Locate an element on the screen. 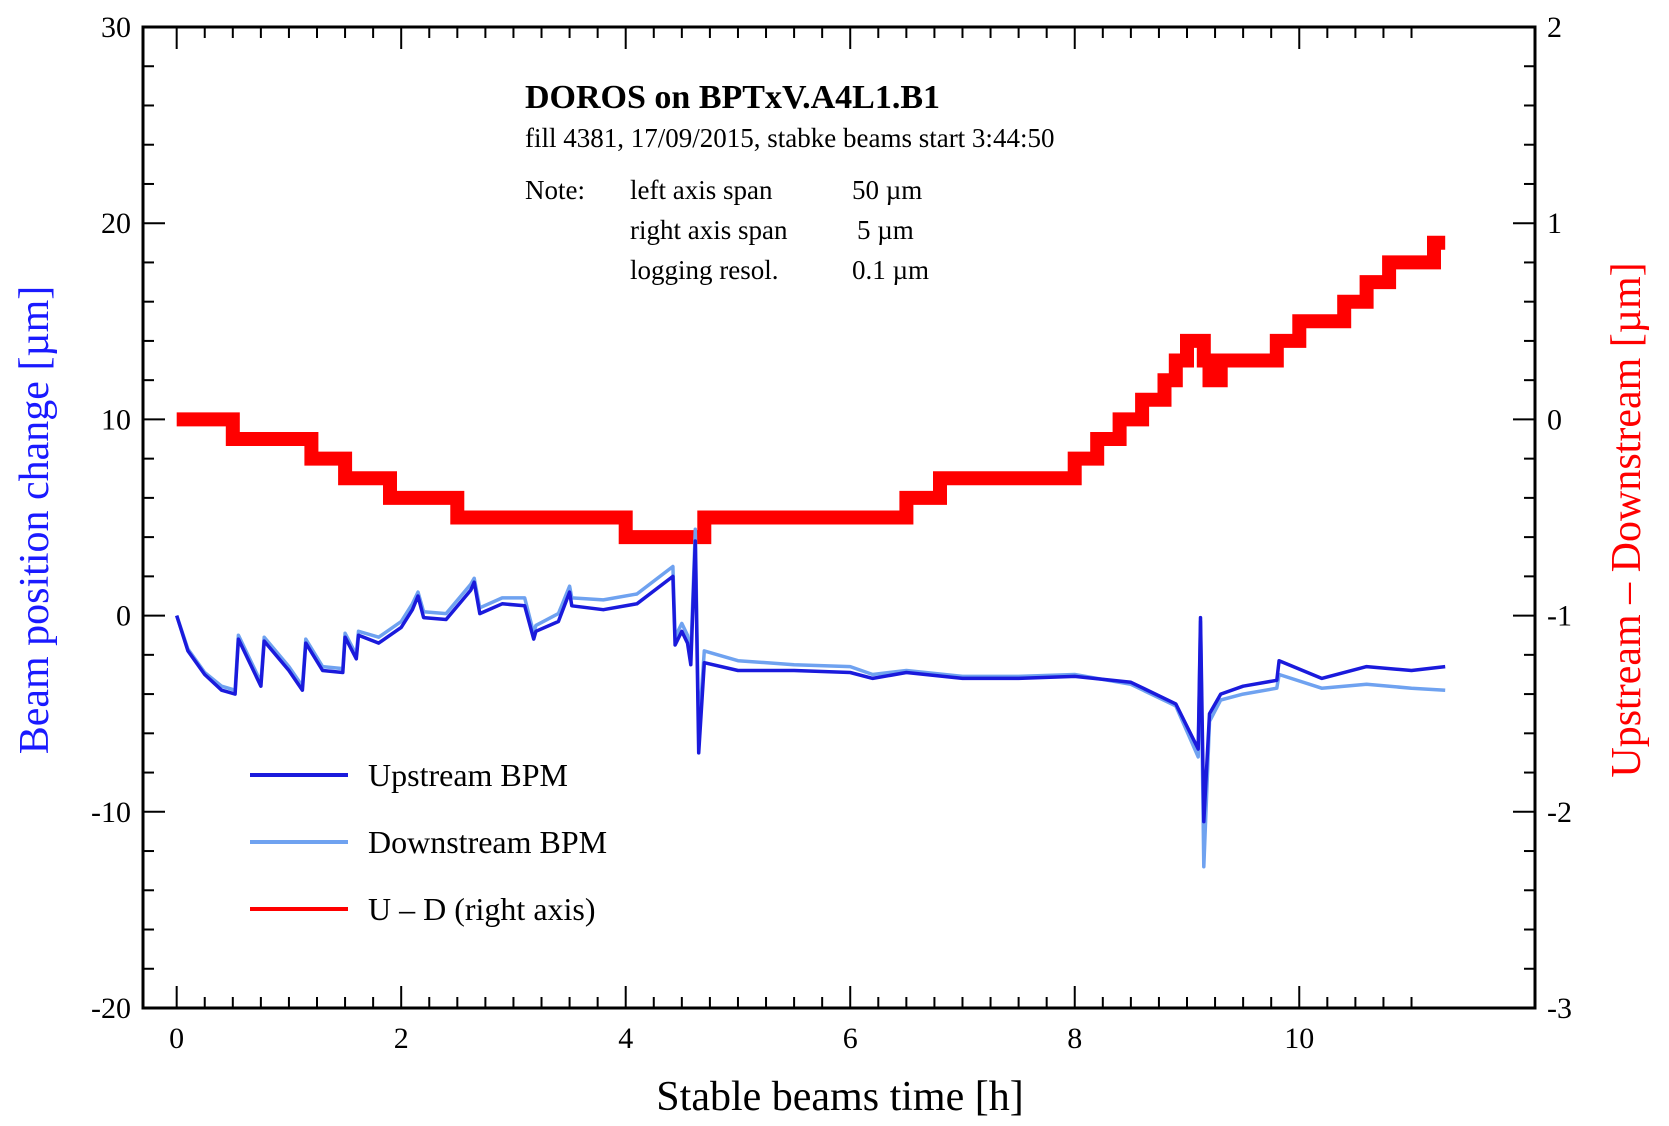 The width and height of the screenshot is (1669, 1126). y-left-tick-label: 10 is located at coordinates (116, 419).